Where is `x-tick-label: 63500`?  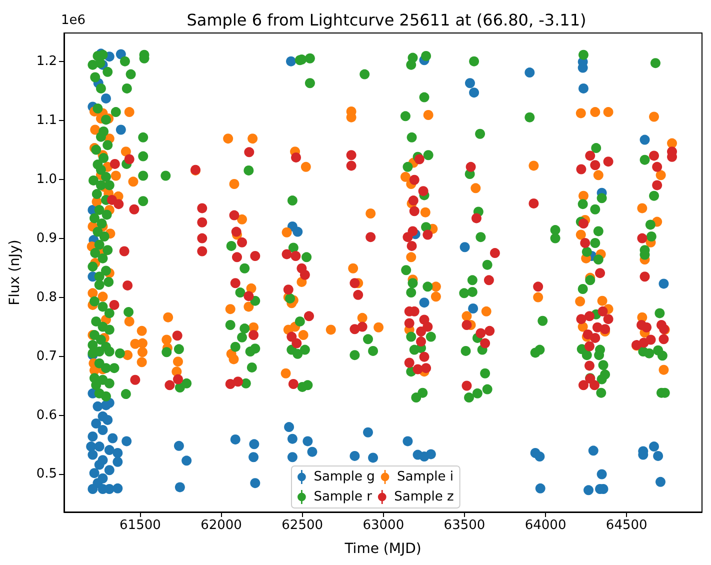
x-tick-label: 63500 is located at coordinates (465, 525).